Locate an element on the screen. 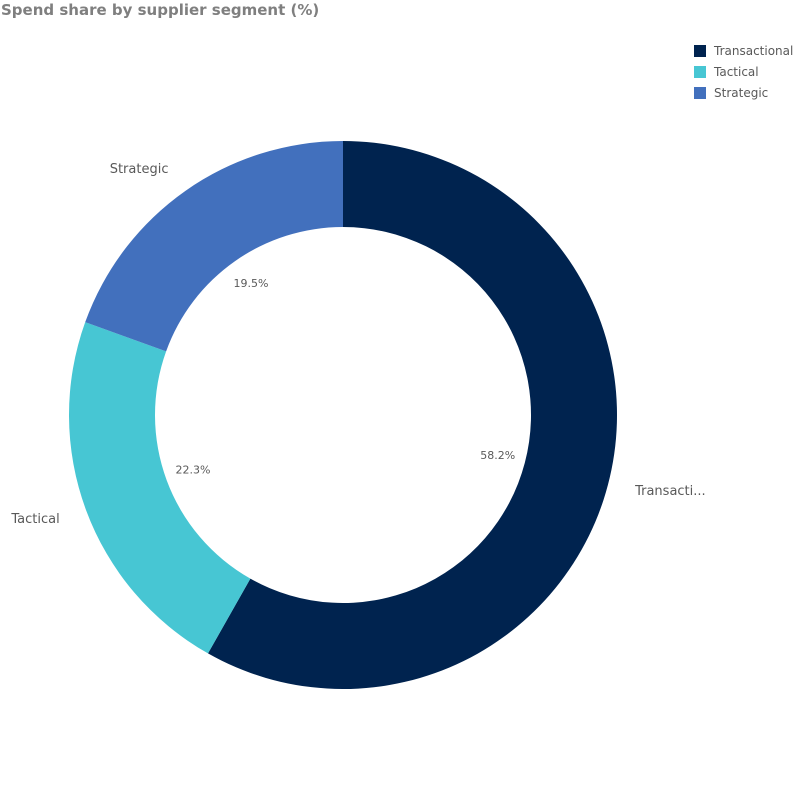 The image size is (800, 800). legend-swatch-tactical is located at coordinates (700, 71).